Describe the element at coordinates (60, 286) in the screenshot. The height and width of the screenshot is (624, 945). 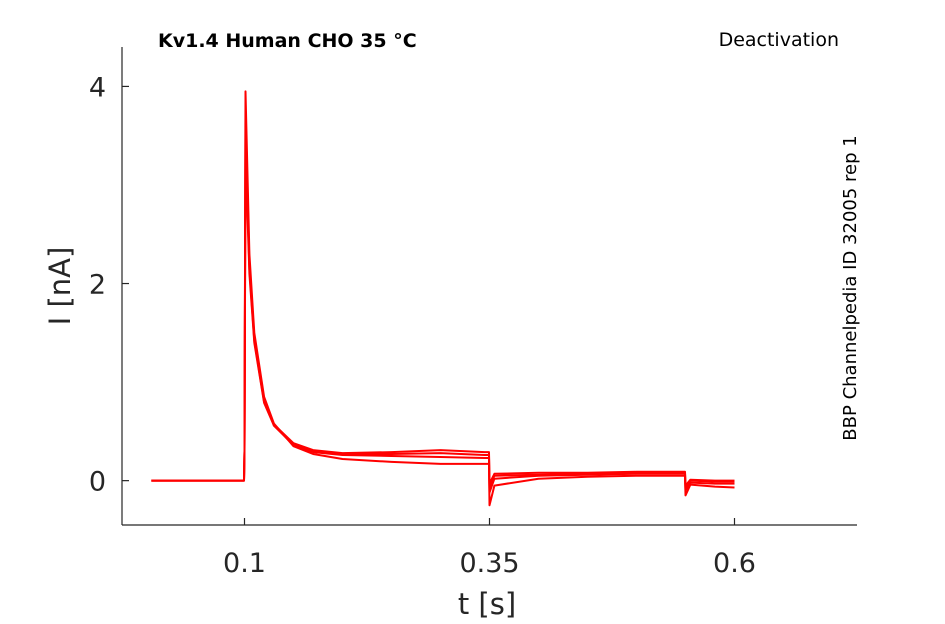
I see `y-axis-title: I [nA]` at that location.